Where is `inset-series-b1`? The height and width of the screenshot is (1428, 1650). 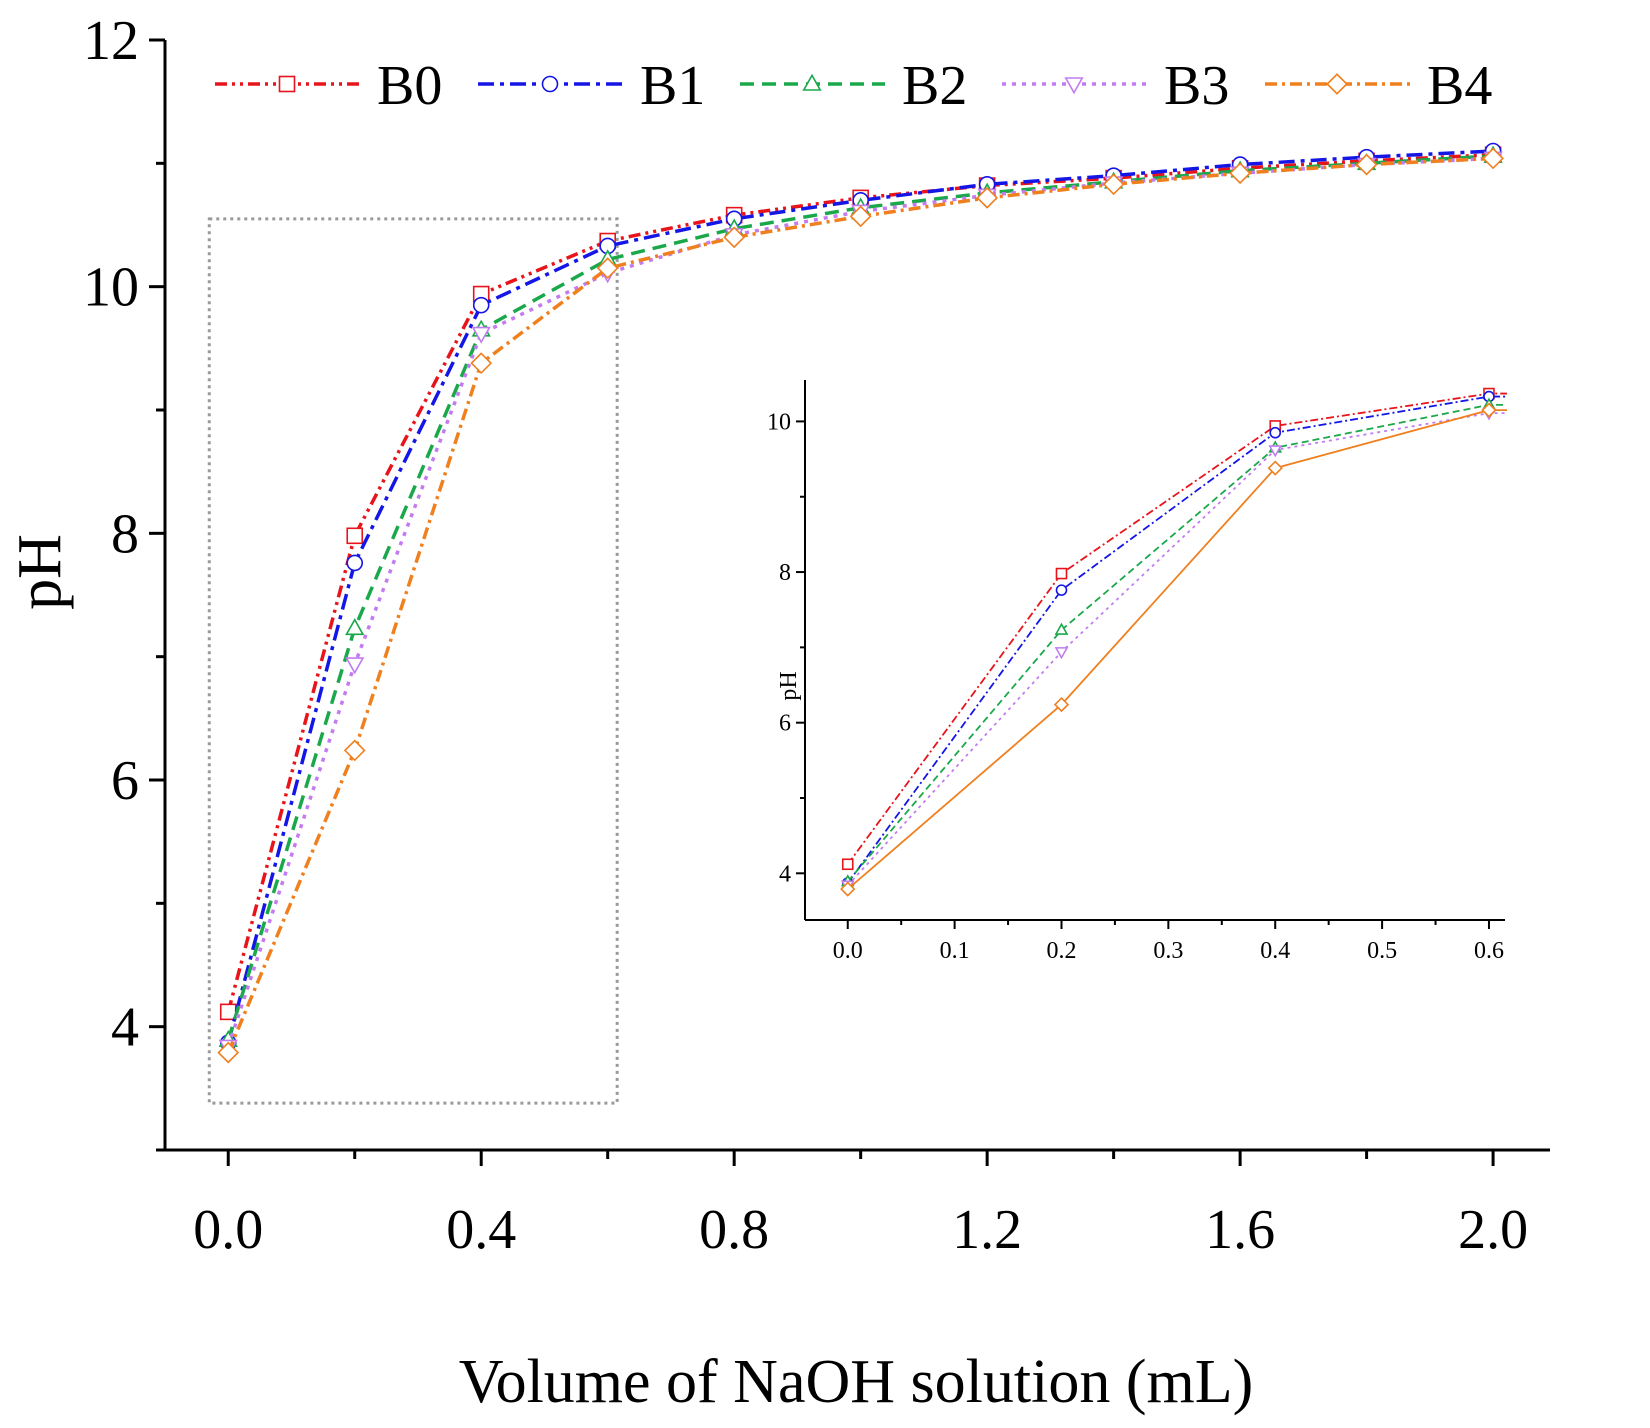
inset-series-b1 is located at coordinates (1174, 639).